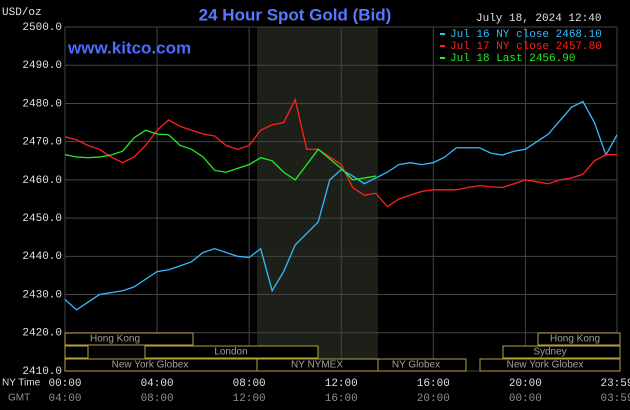 The image size is (630, 410). What do you see at coordinates (525, 399) in the screenshot?
I see `x2-tick-label: 00:00` at bounding box center [525, 399].